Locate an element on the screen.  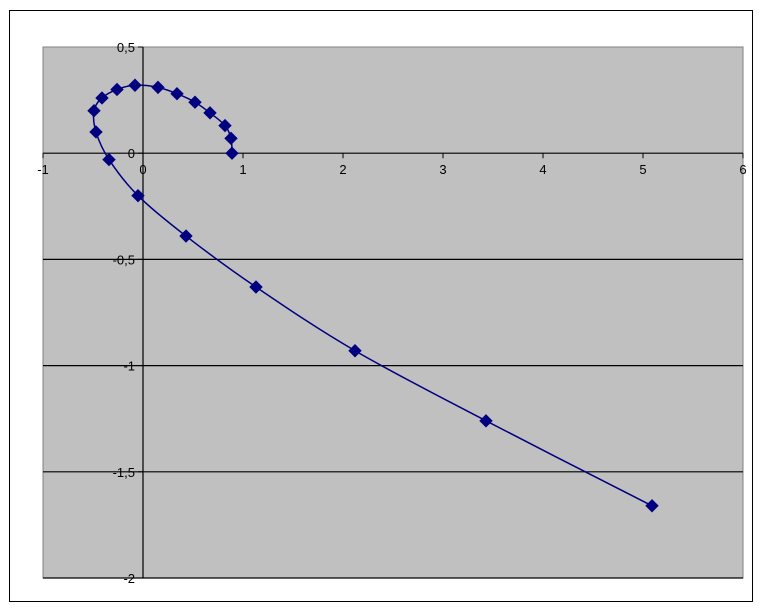
y-tick-label-2: -0,5 is located at coordinates (124, 259).